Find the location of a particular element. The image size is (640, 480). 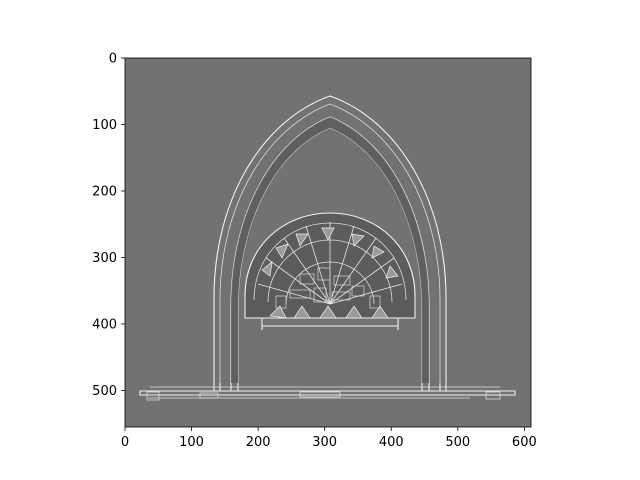

rose-petals is located at coordinates (330, 273).